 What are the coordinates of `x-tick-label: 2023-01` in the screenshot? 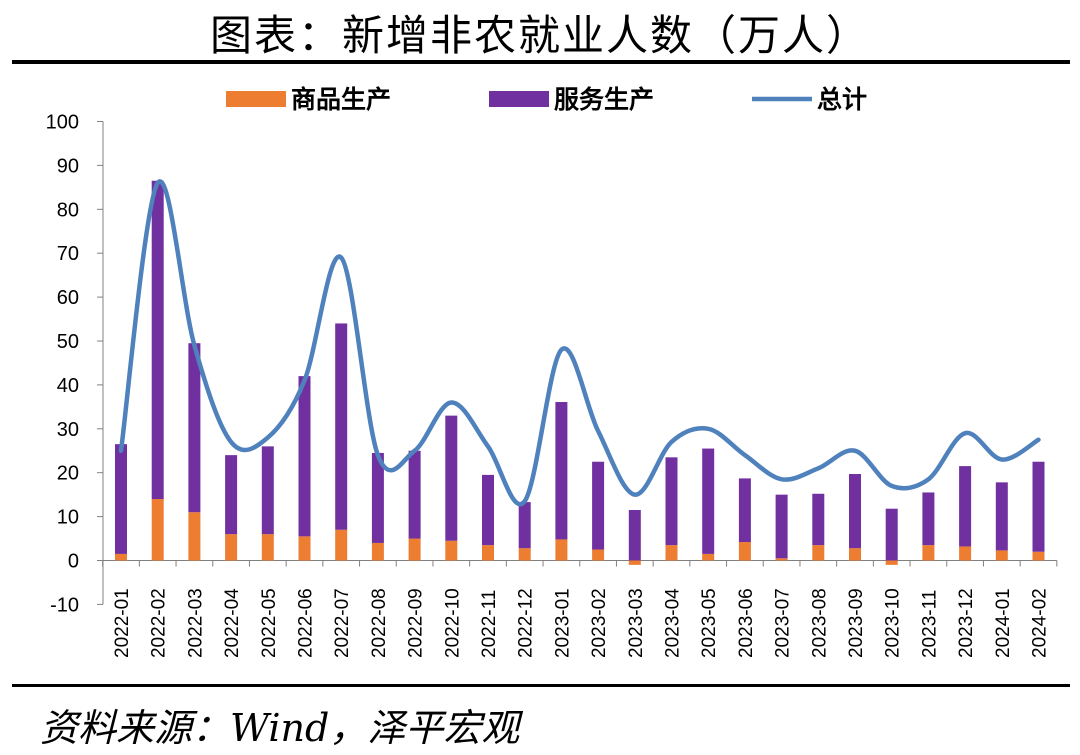 It's located at (562, 623).